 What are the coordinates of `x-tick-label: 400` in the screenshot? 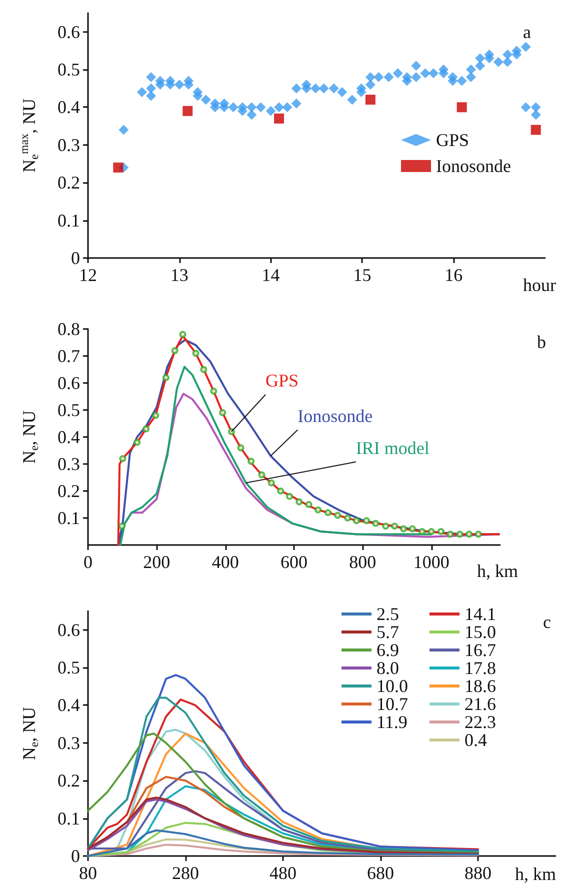 It's located at (225, 562).